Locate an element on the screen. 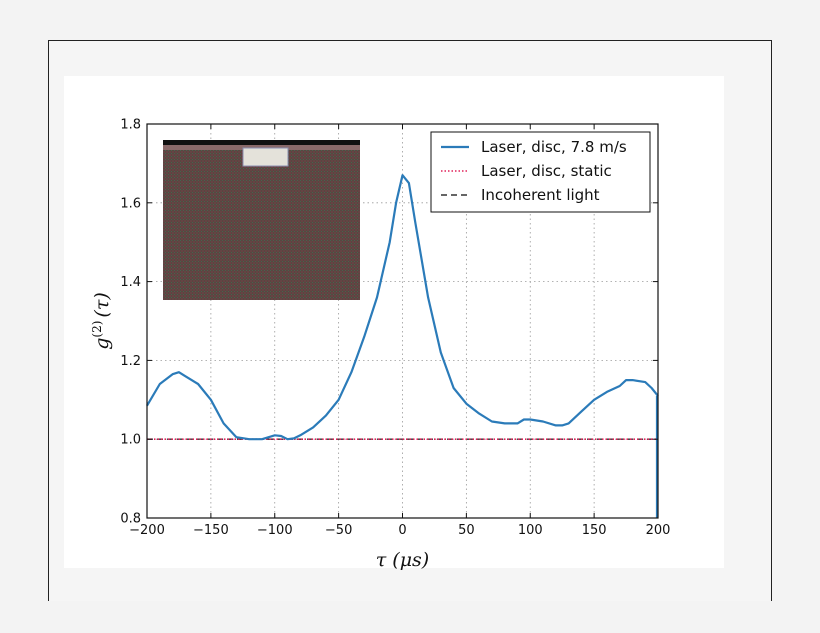 The width and height of the screenshot is (820, 633). legend-box is located at coordinates (540, 172).